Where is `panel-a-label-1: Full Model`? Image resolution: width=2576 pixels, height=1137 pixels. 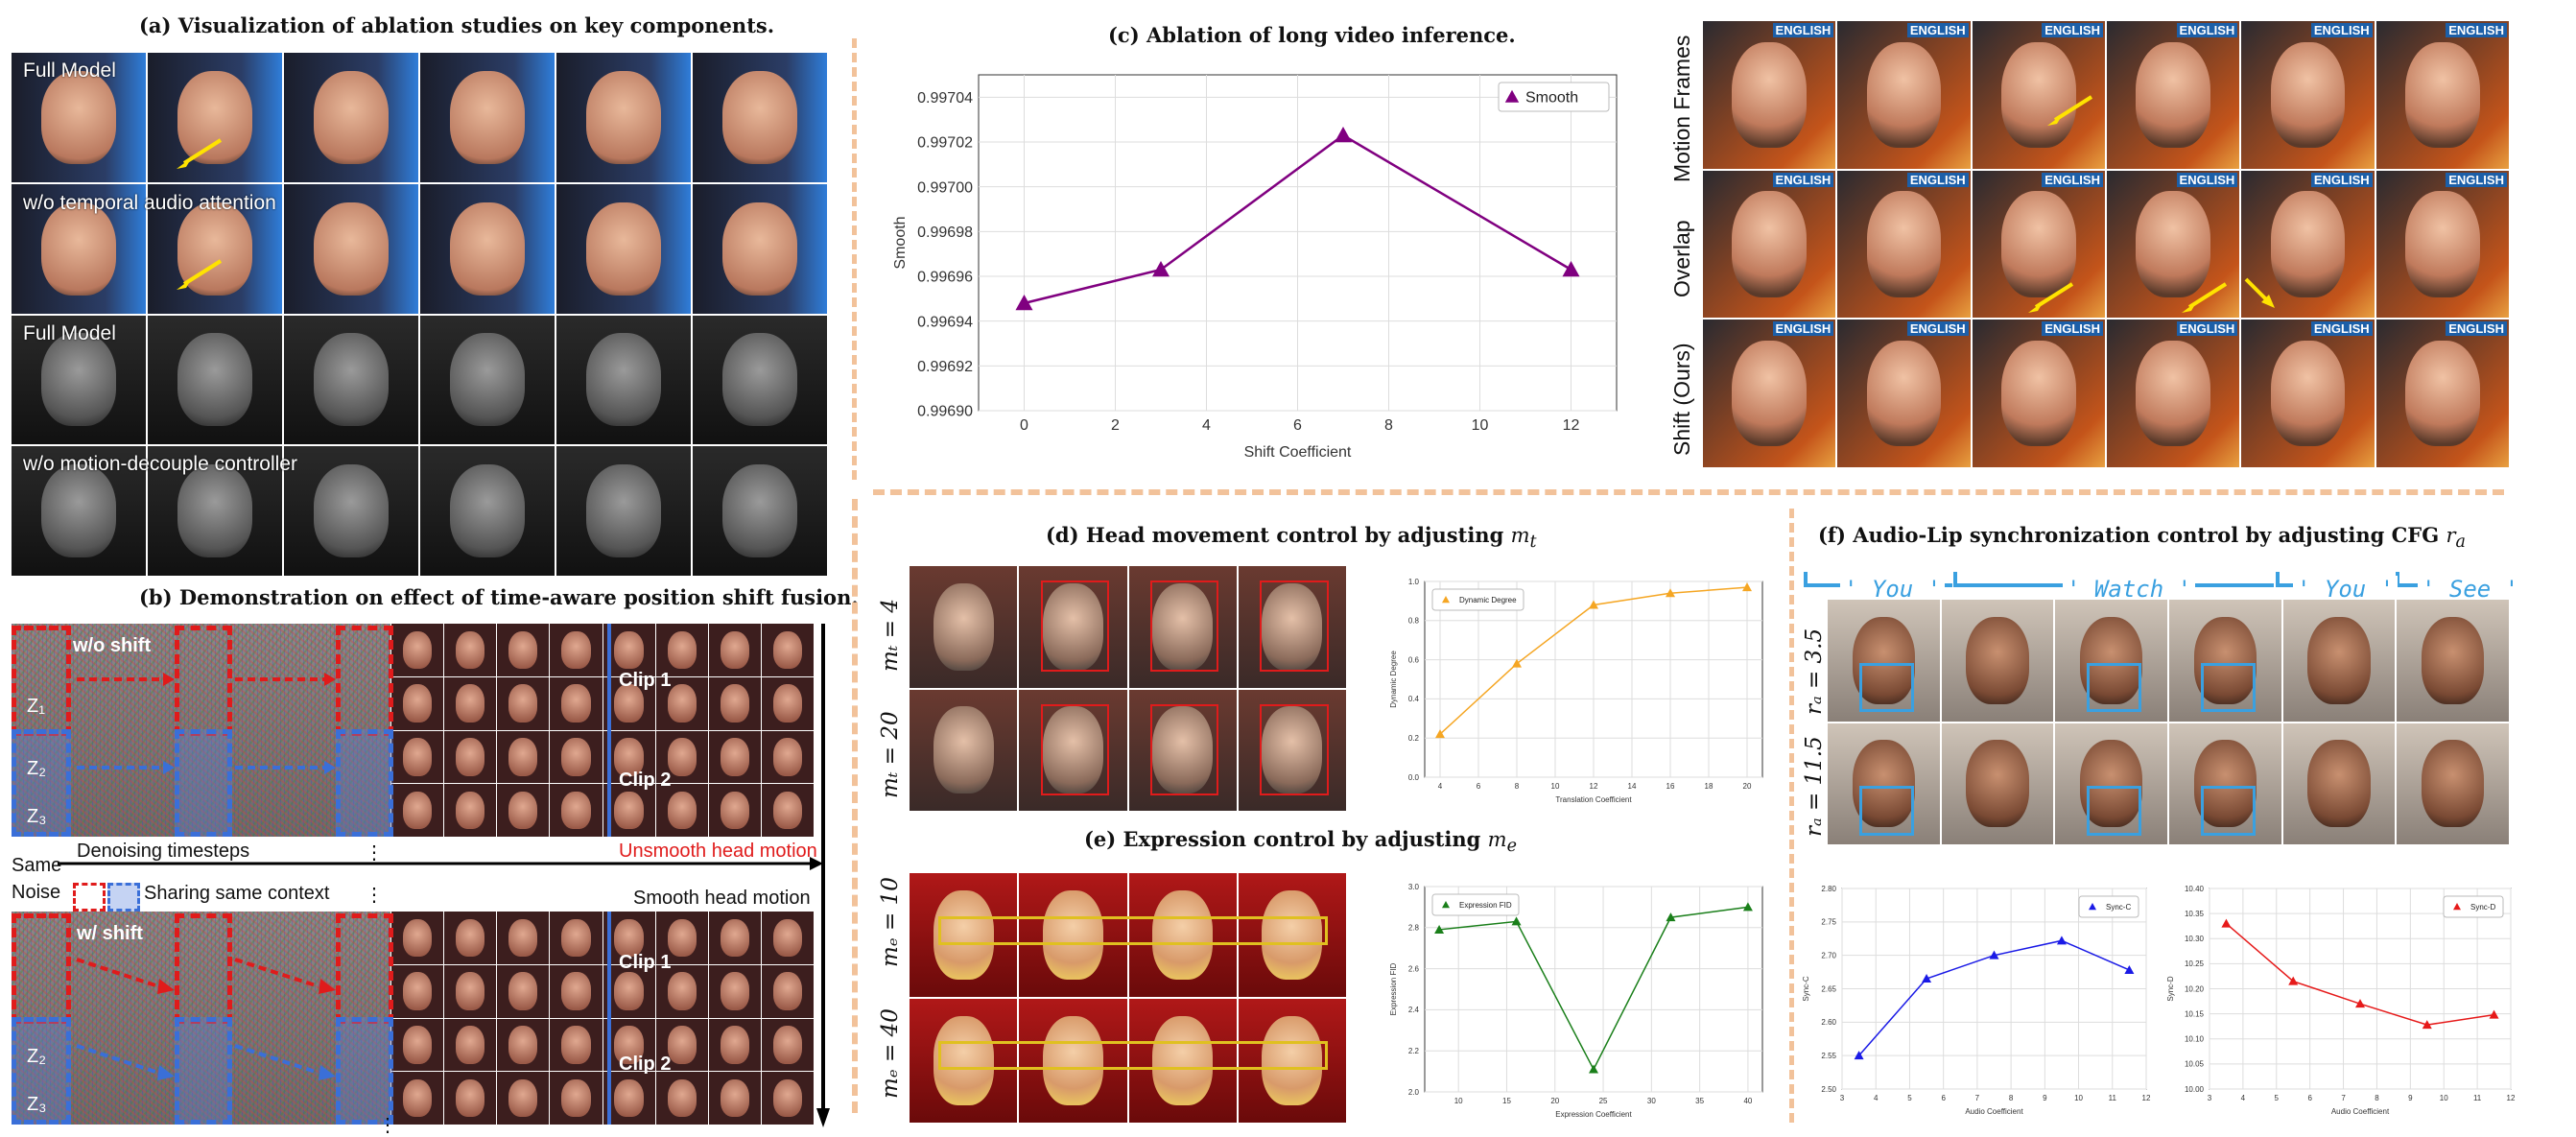
panel-a-label-1: Full Model is located at coordinates (70, 70).